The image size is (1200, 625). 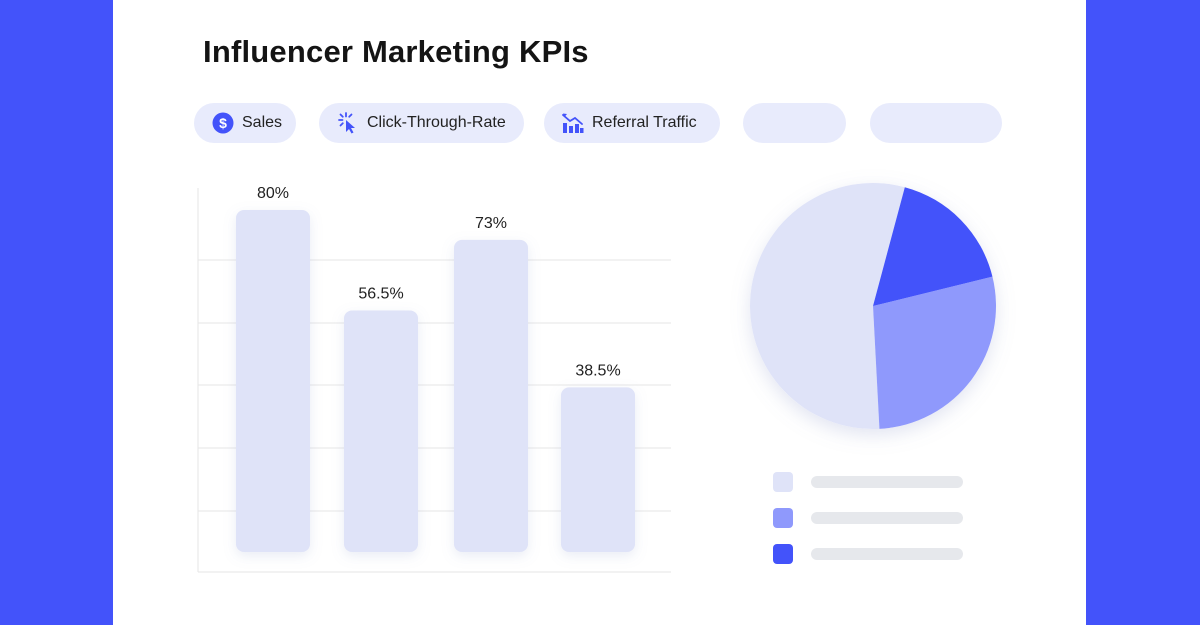 What do you see at coordinates (573, 123) in the screenshot?
I see `bar-chart-icon` at bounding box center [573, 123].